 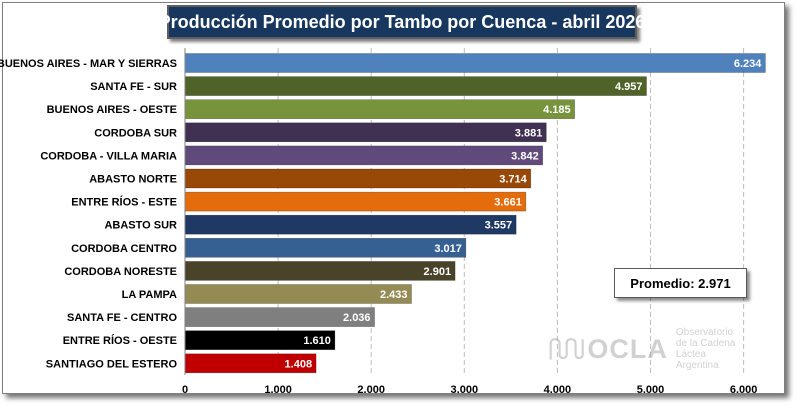 What do you see at coordinates (299, 364) in the screenshot?
I see `data-label: 1.408` at bounding box center [299, 364].